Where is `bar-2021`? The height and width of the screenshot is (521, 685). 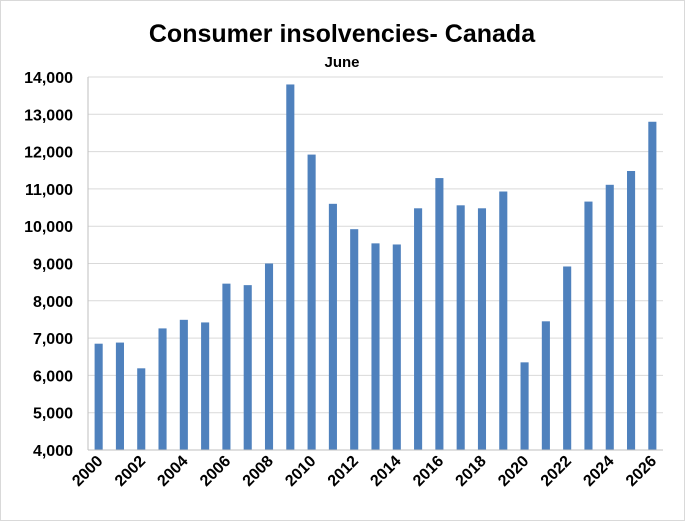 bar-2021 is located at coordinates (545, 385).